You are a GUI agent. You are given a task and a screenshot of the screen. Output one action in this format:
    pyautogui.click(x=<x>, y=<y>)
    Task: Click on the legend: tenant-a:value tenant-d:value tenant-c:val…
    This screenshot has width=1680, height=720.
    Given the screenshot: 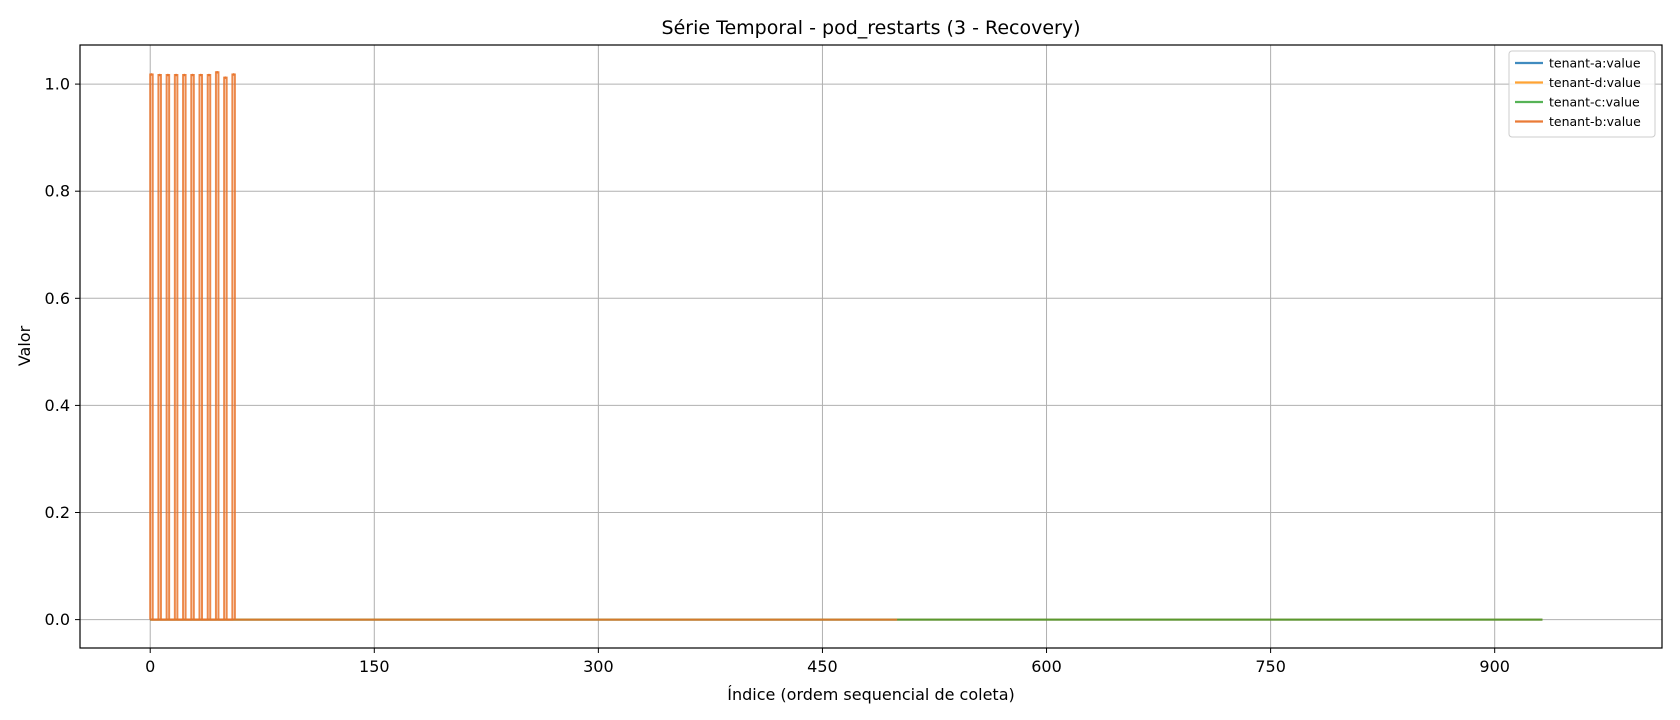 What is the action you would take?
    pyautogui.click(x=1582, y=94)
    